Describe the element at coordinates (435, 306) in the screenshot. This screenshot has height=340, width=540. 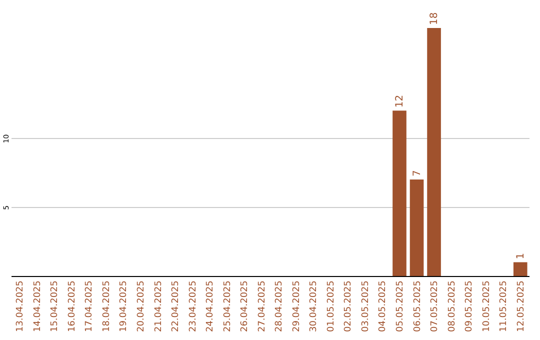
I see `x-tick-label: 07.05.2025` at that location.